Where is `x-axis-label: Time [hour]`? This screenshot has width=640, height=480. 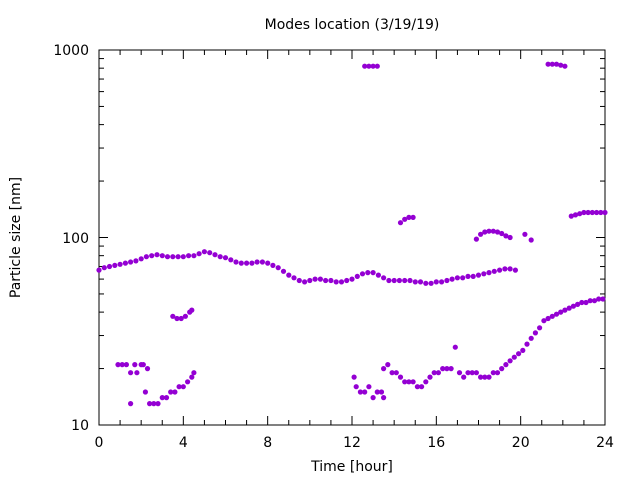 x-axis-label: Time [hour] is located at coordinates (351, 467).